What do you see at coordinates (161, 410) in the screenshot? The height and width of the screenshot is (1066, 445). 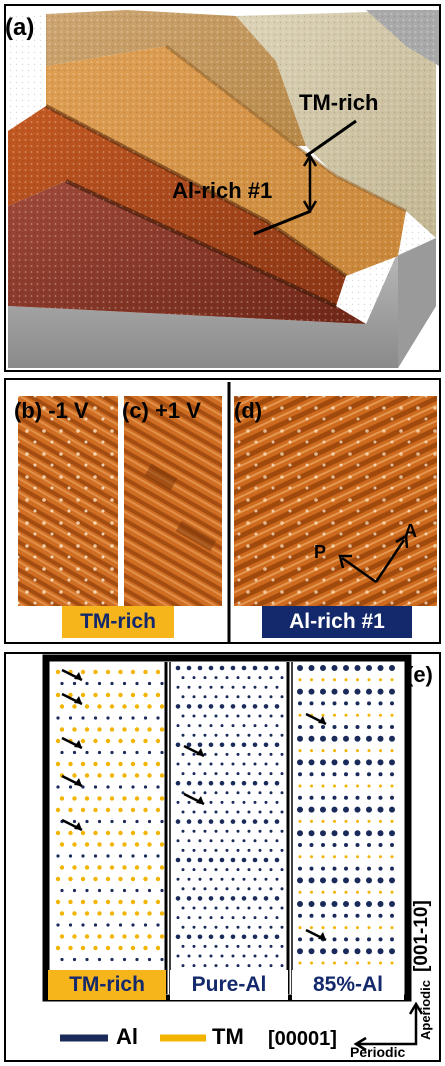 I see `panel-c-label: (c) +1 V` at bounding box center [161, 410].